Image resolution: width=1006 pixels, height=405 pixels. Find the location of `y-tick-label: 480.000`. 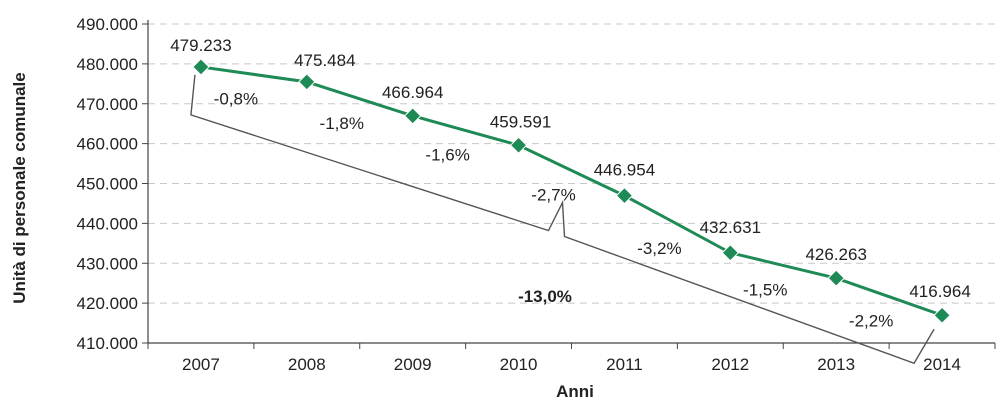

y-tick-label: 480.000 is located at coordinates (107, 64).